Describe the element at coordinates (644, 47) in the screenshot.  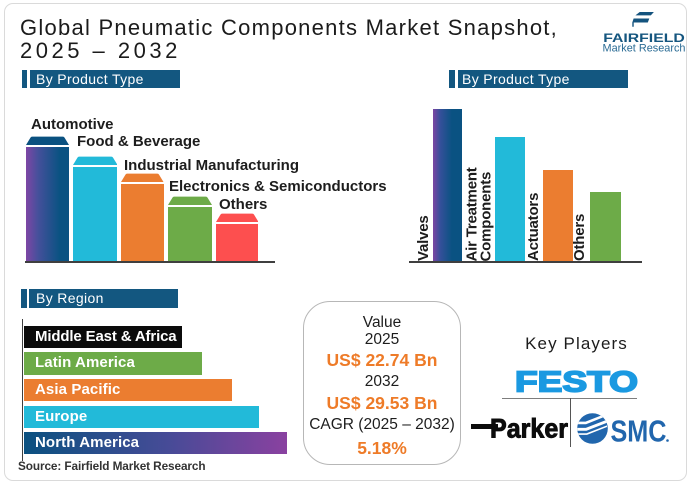
I see `svg-text: Market Research` at that location.